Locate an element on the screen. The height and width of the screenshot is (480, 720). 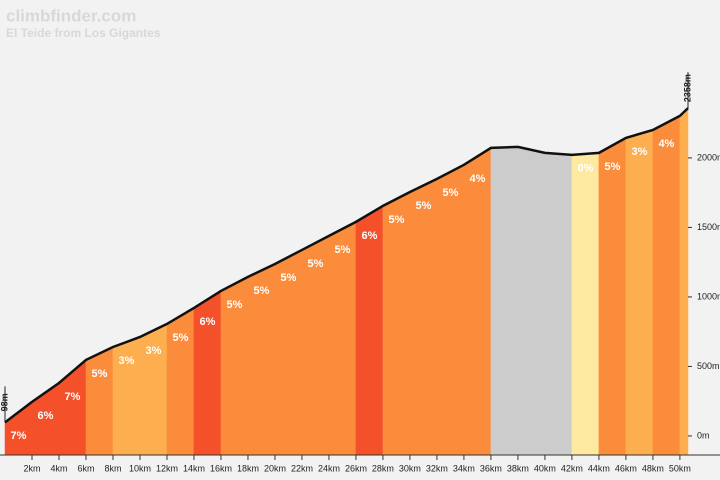
x-tick-label: 26km is located at coordinates (356, 468).